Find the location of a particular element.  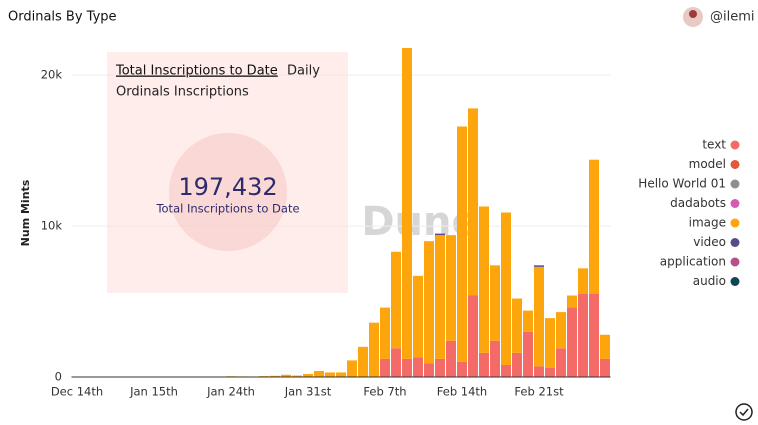

x-tick-label: Feb 21st is located at coordinates (539, 392).